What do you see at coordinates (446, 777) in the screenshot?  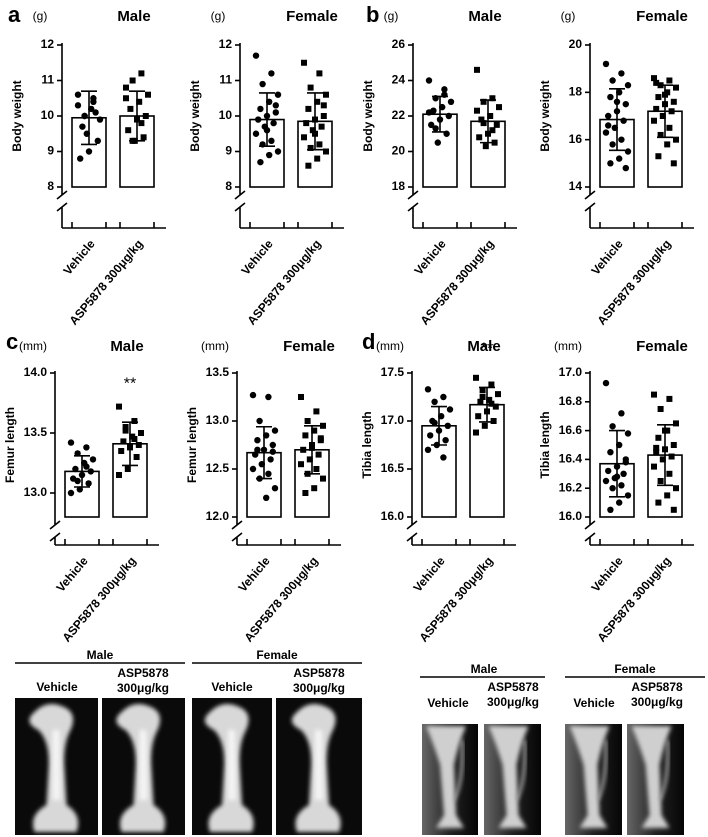 I see `tibia-bone` at bounding box center [446, 777].